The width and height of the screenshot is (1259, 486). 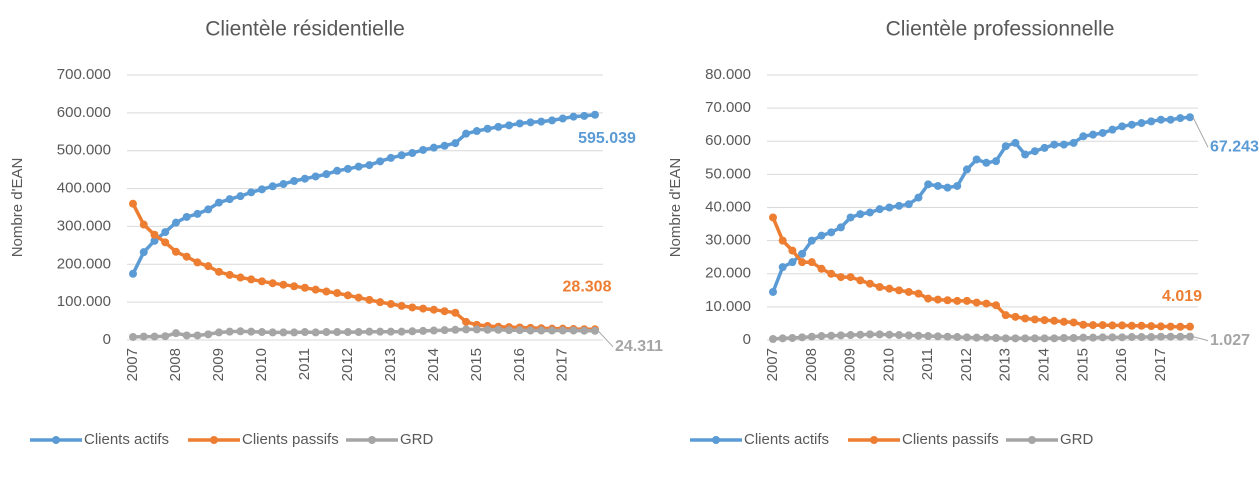 What do you see at coordinates (1000, 29) in the screenshot?
I see `chart-title: Clientèle professionnelle` at bounding box center [1000, 29].